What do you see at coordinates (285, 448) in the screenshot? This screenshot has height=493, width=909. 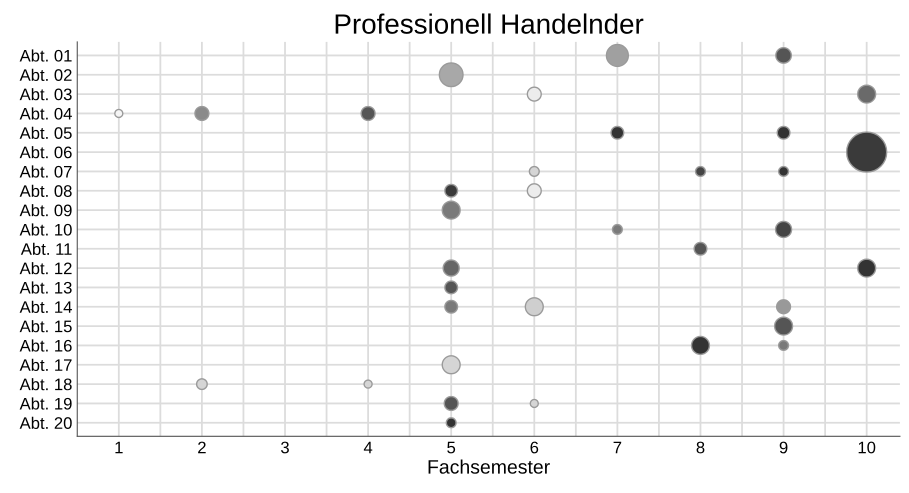 I see `x-tick-label: 3` at bounding box center [285, 448].